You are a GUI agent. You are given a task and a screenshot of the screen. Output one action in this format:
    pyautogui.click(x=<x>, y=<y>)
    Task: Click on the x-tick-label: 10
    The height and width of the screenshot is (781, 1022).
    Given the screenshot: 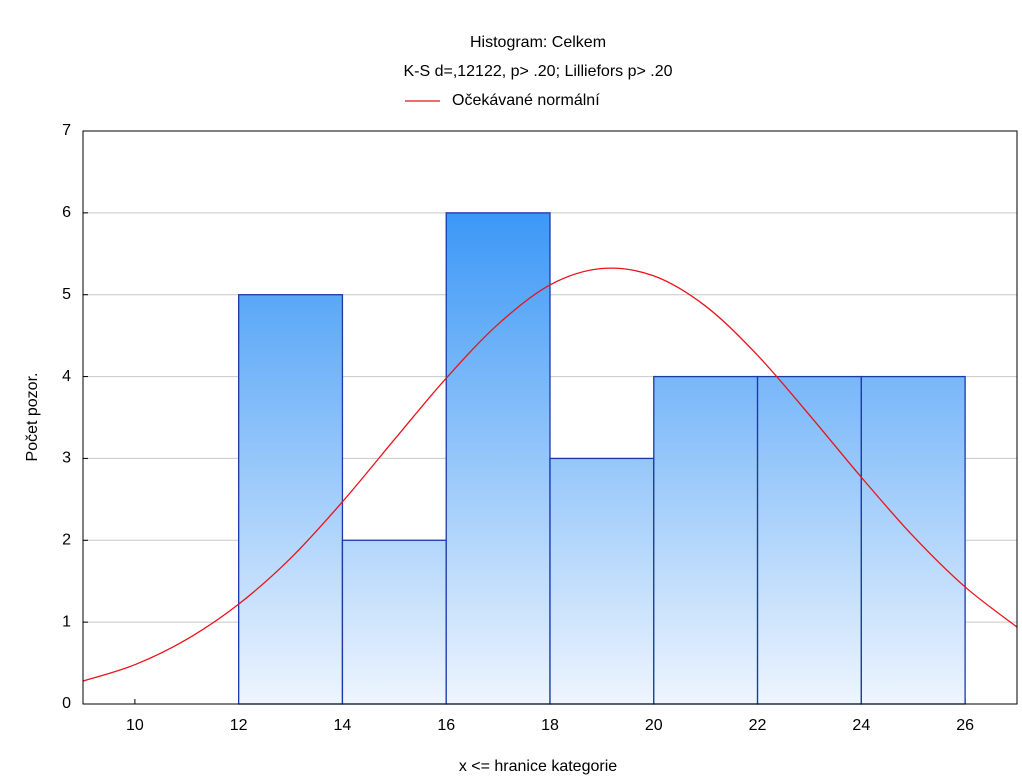 What is the action you would take?
    pyautogui.click(x=135, y=725)
    